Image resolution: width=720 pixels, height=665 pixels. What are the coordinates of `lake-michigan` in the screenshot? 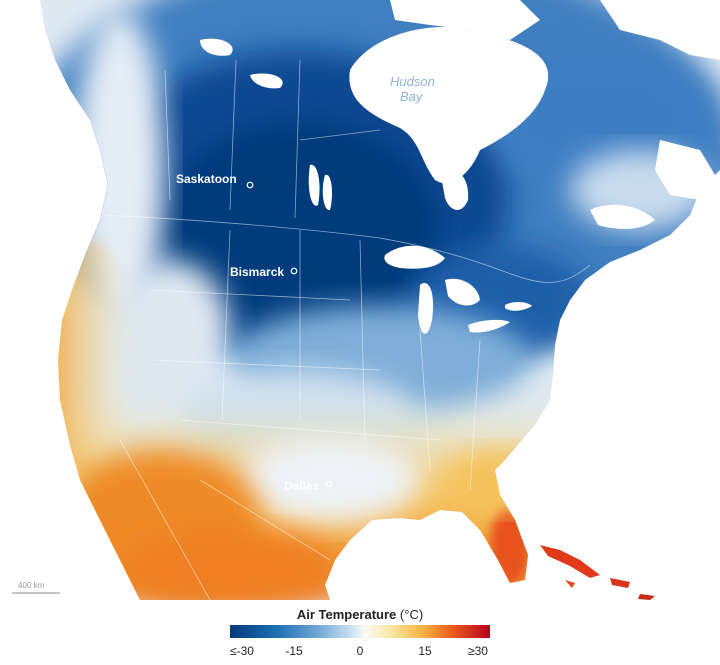 It's located at (426, 308).